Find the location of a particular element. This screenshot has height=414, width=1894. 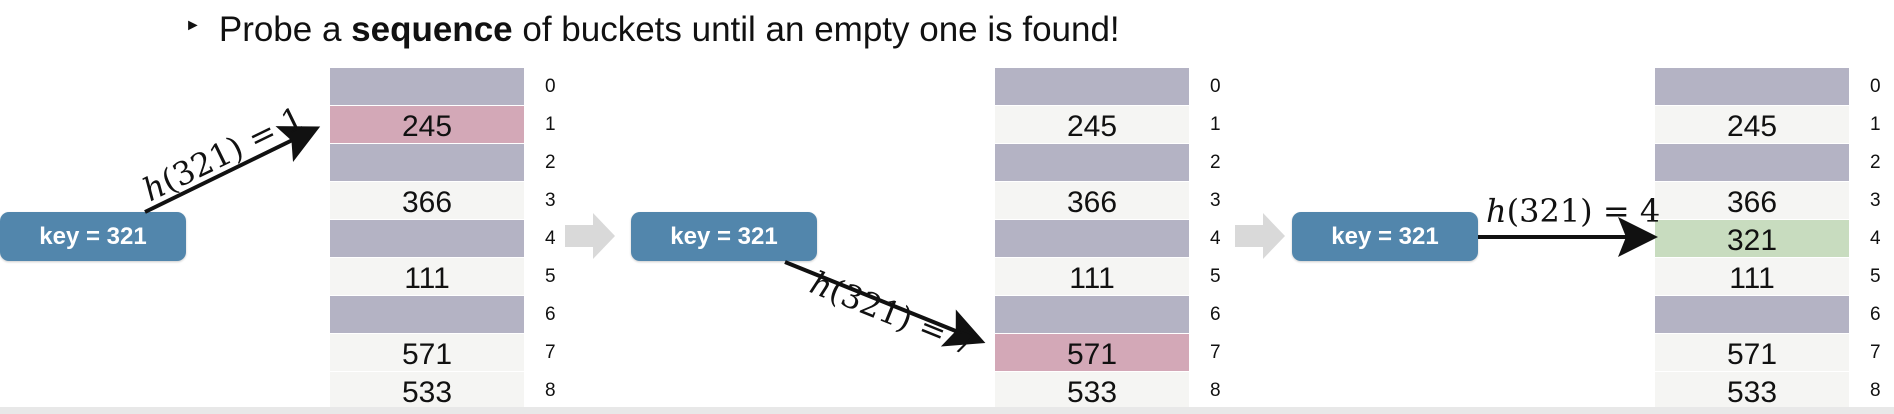

key-box-step-2: key = 321 is located at coordinates (724, 236).